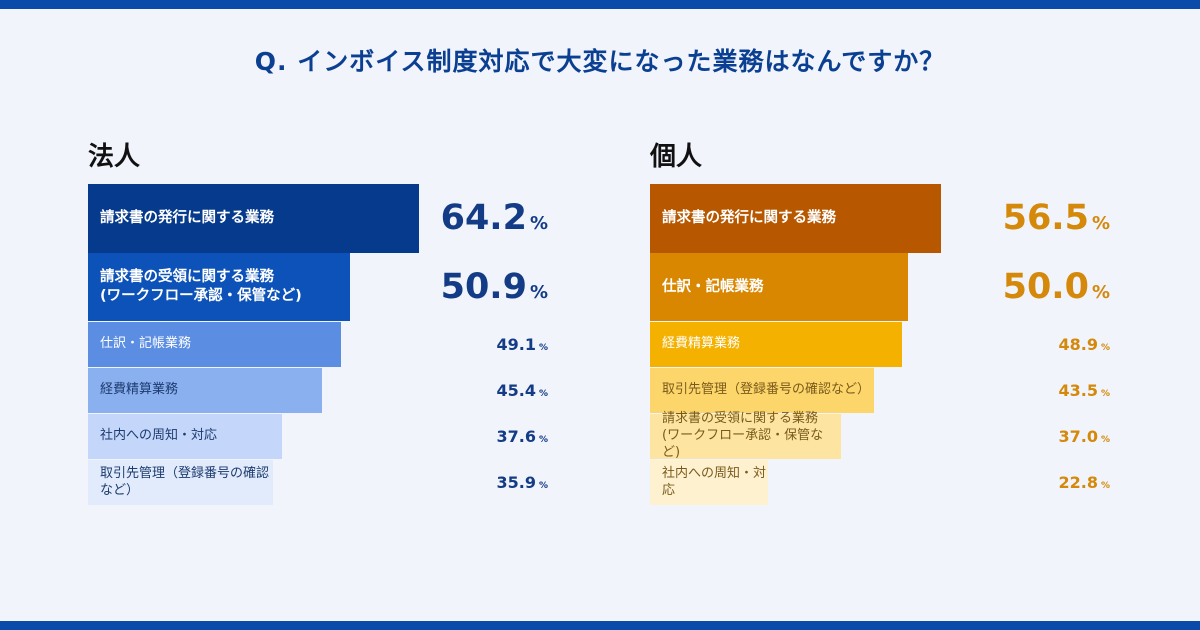 The width and height of the screenshot is (1200, 630). I want to click on corp-value-unit-5: %, so click(543, 440).